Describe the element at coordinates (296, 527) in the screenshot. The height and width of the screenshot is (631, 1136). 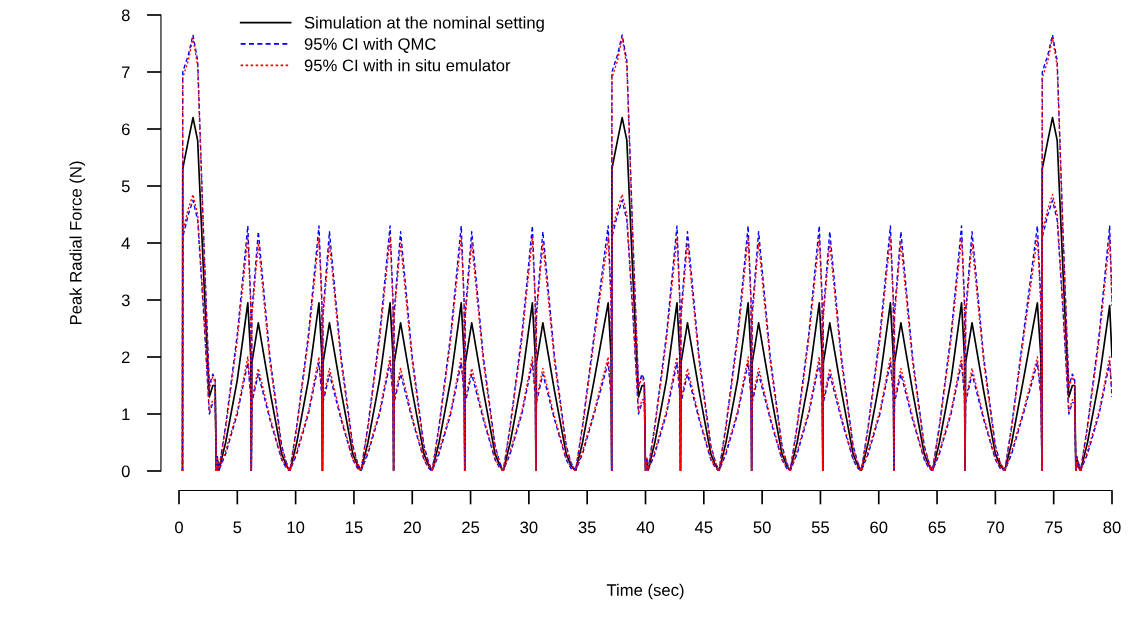
I see `x-tick-label: 10` at that location.